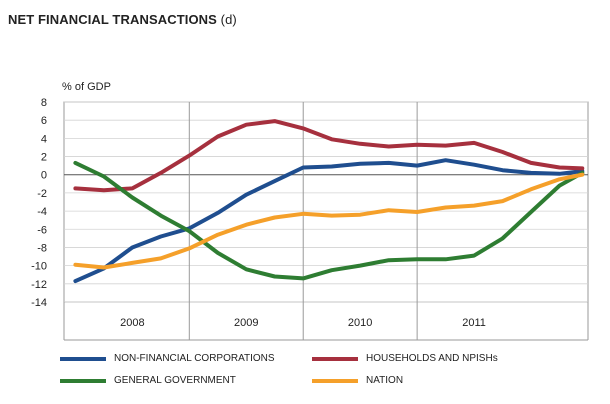  Describe the element at coordinates (246, 323) in the screenshot. I see `x-tick-label: 2009` at that location.